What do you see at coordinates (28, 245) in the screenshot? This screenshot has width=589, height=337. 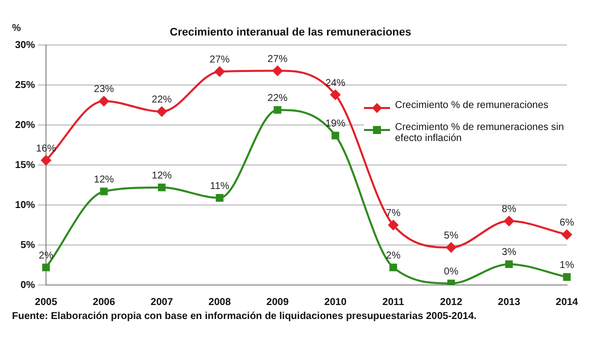 I see `y-tick-label: 5%` at bounding box center [28, 245].